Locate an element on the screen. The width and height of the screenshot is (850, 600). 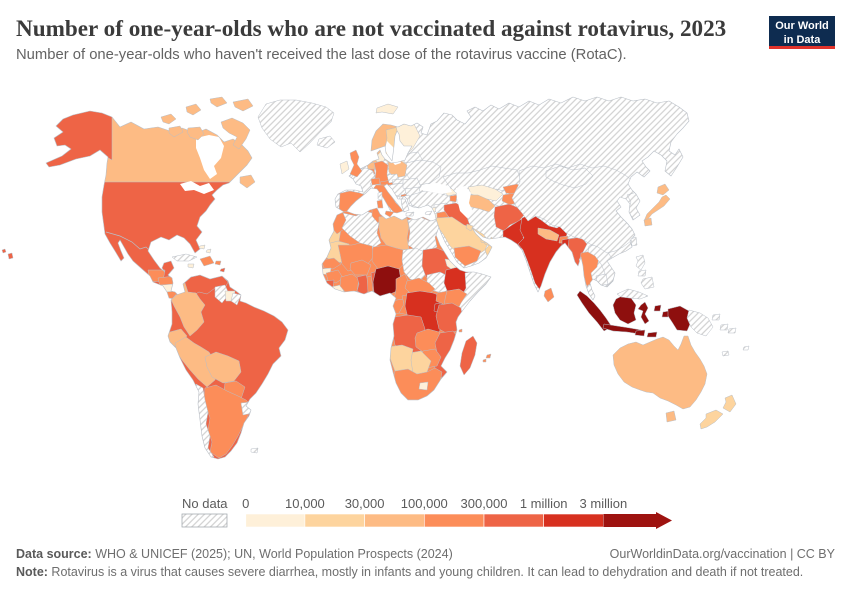
svg-text: No data is located at coordinates (205, 503).